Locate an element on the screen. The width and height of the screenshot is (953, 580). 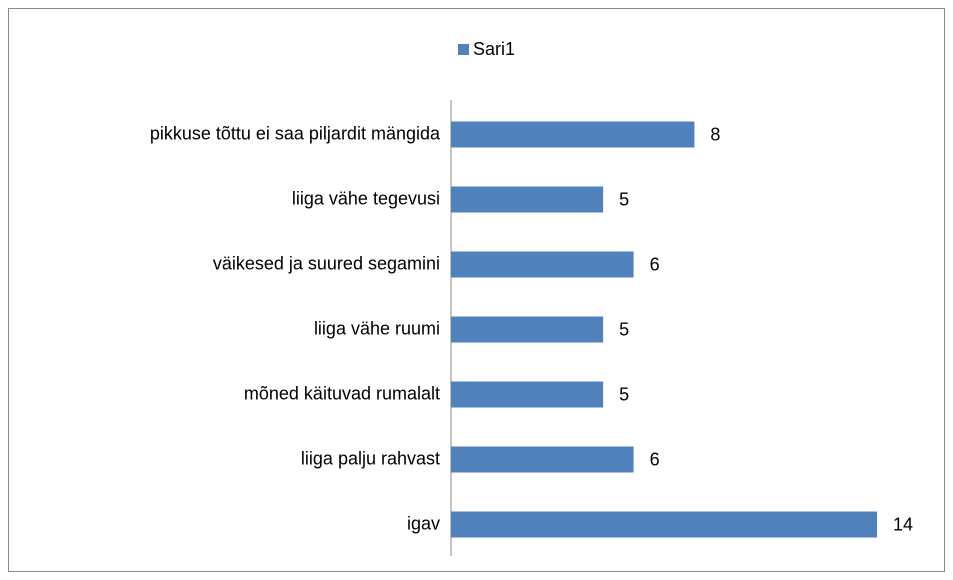
legend-label: Sari1 is located at coordinates (494, 49).